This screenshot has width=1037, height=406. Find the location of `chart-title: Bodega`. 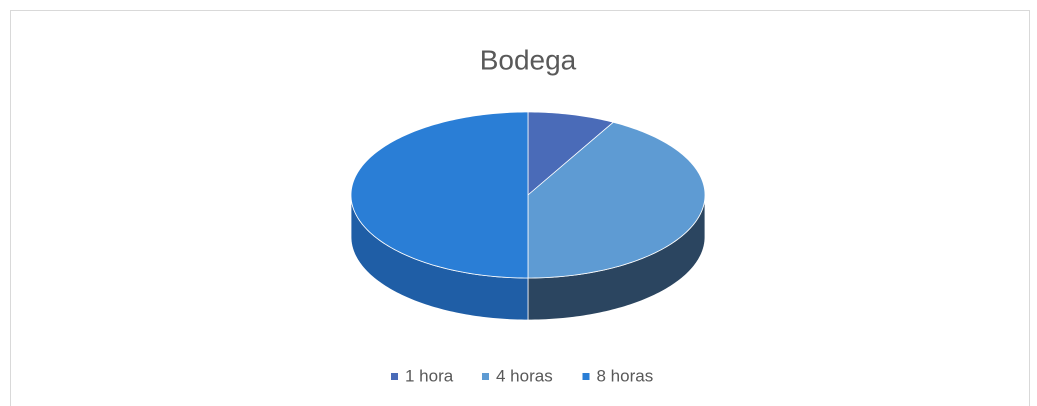

chart-title: Bodega is located at coordinates (528, 59).